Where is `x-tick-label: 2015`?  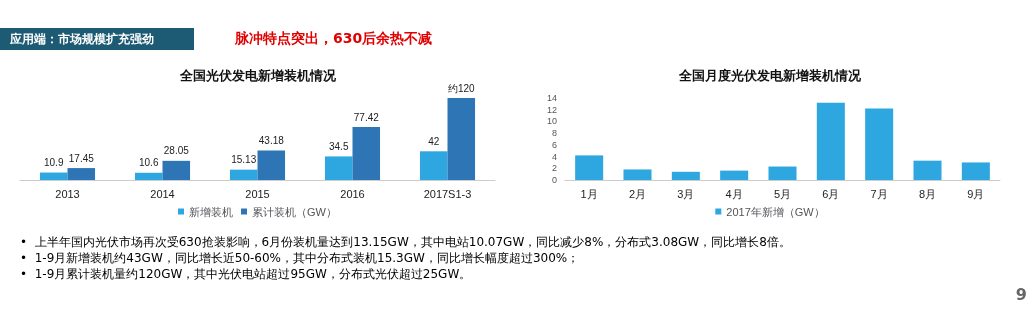 x-tick-label: 2015 is located at coordinates (257, 193).